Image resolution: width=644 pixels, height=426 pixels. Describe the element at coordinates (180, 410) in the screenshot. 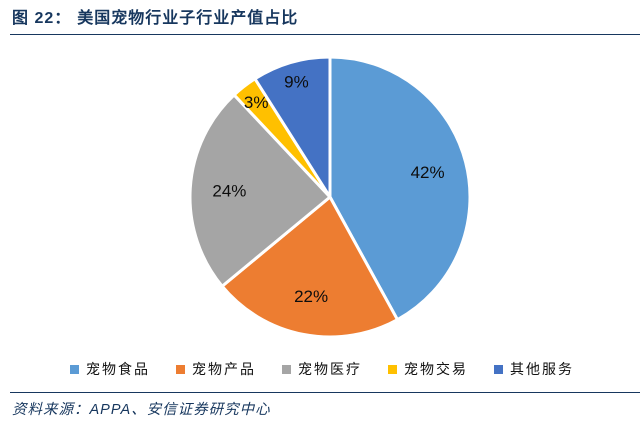

I see `source-text: APPA、安信证券研究中心` at that location.